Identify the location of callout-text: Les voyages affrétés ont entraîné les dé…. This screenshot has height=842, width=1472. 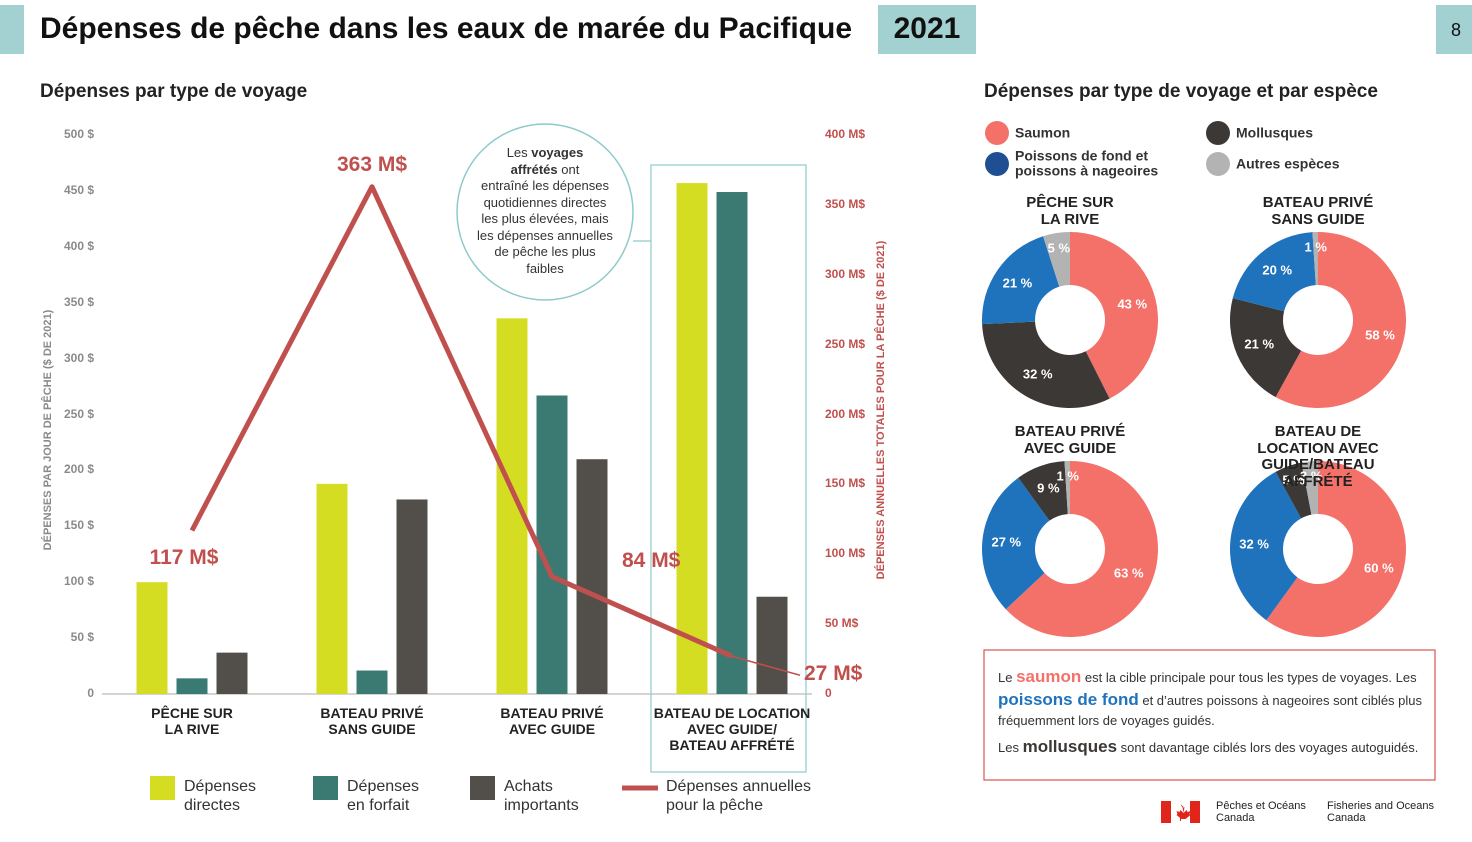
(545, 211).